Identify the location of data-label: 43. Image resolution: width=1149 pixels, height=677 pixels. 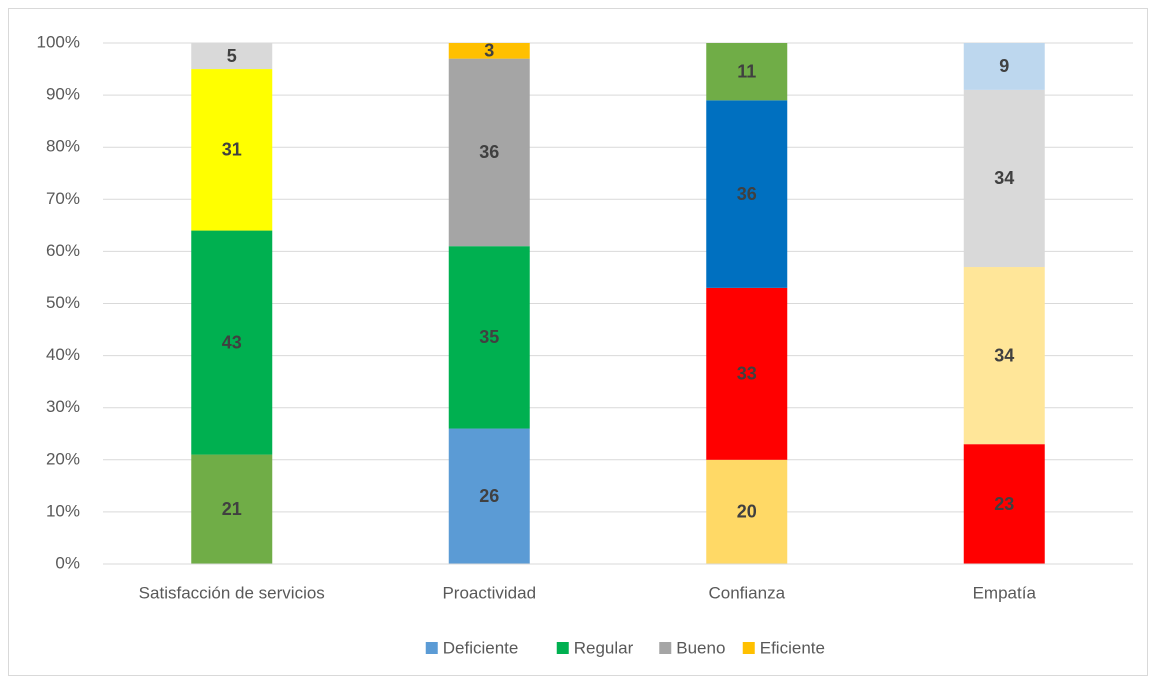
(232, 342).